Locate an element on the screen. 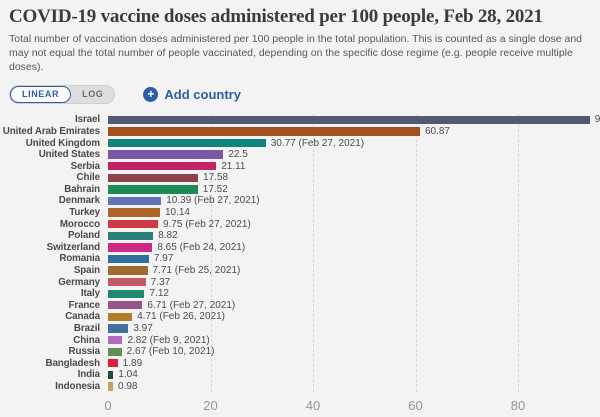 This screenshot has height=417, width=600. chart-controls: LINEAR LOG + Add country is located at coordinates (300, 95).